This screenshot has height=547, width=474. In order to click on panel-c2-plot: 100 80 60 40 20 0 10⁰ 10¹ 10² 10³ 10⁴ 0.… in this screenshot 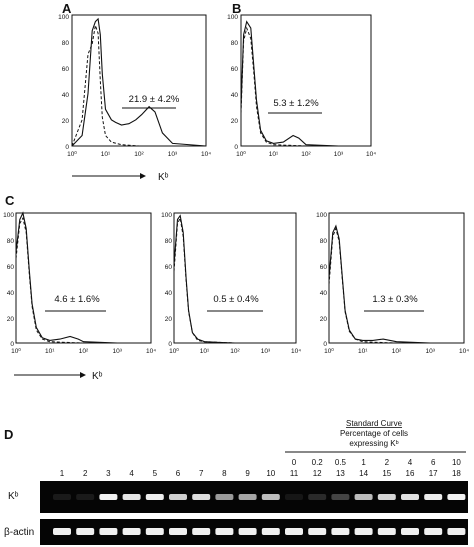, I will do `click(231, 283)`.